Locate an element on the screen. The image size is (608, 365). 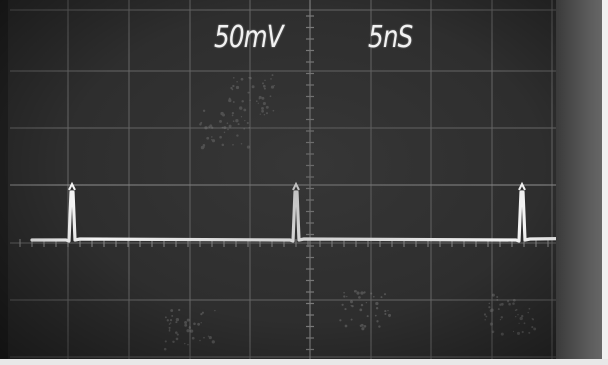
volts-per-div-label: 50mV is located at coordinates (249, 37).